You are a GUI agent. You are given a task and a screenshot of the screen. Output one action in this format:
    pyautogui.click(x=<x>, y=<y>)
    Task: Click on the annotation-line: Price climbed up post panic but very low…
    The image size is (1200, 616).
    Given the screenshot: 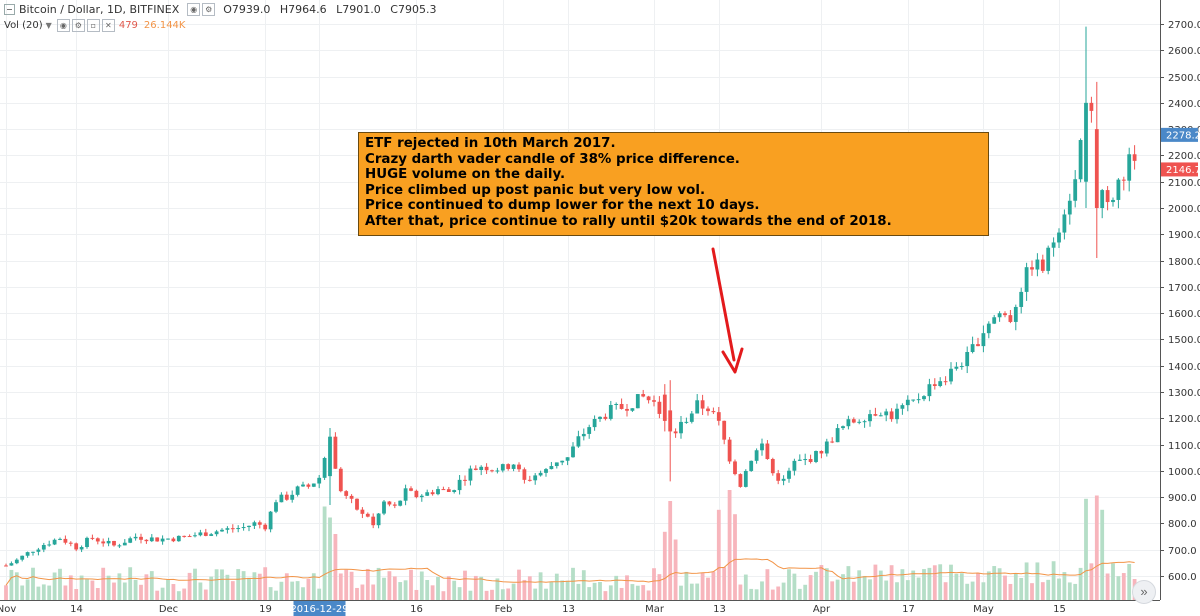 What is the action you would take?
    pyautogui.click(x=535, y=190)
    